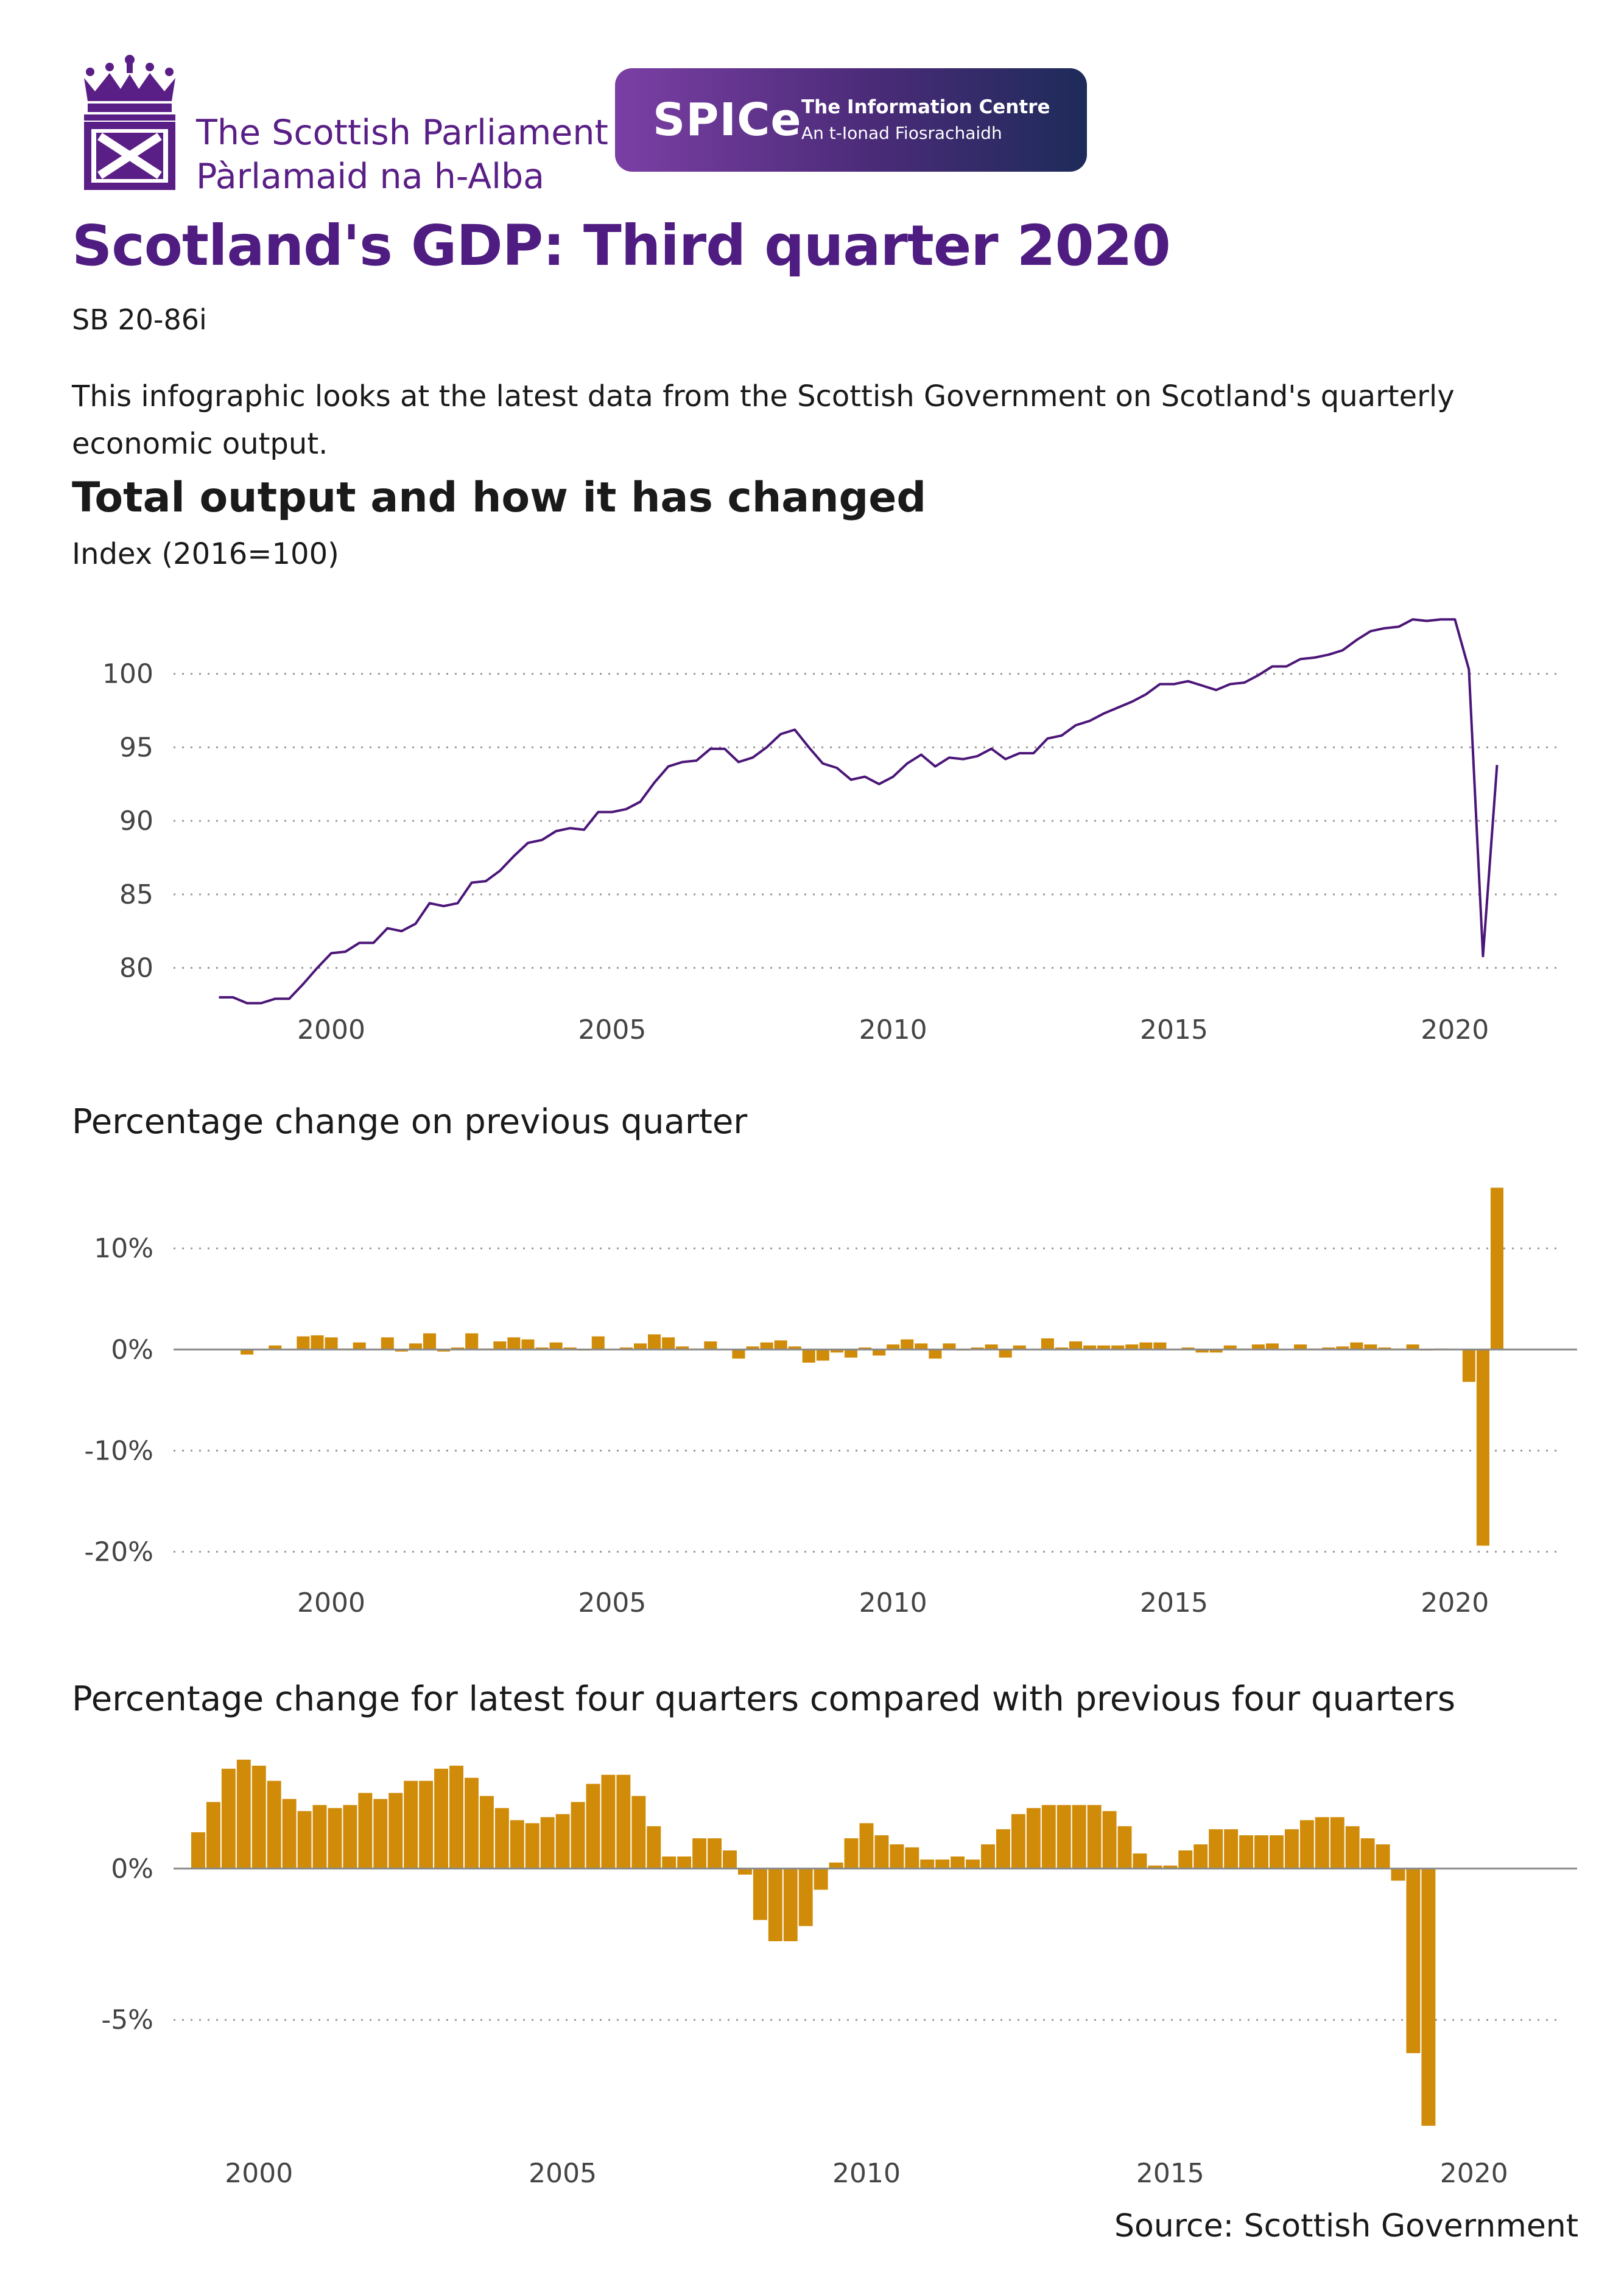  Describe the element at coordinates (205, 554) in the screenshot. I see `index-chart-unit-label: Index (2016=100)` at that location.